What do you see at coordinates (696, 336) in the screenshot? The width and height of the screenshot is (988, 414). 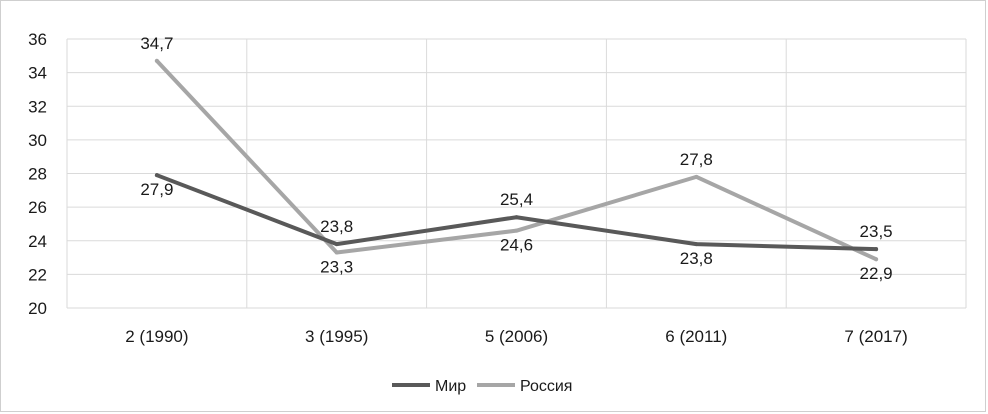 I see `x-tick-label: 6 (2011)` at bounding box center [696, 336].